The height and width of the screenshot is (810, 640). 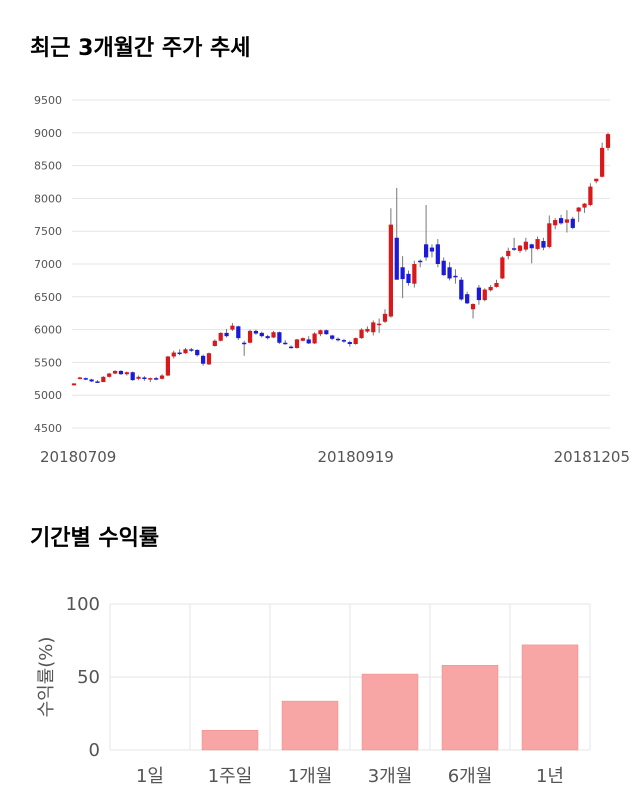 What do you see at coordinates (230, 740) in the screenshot?
I see `return-bar` at bounding box center [230, 740].